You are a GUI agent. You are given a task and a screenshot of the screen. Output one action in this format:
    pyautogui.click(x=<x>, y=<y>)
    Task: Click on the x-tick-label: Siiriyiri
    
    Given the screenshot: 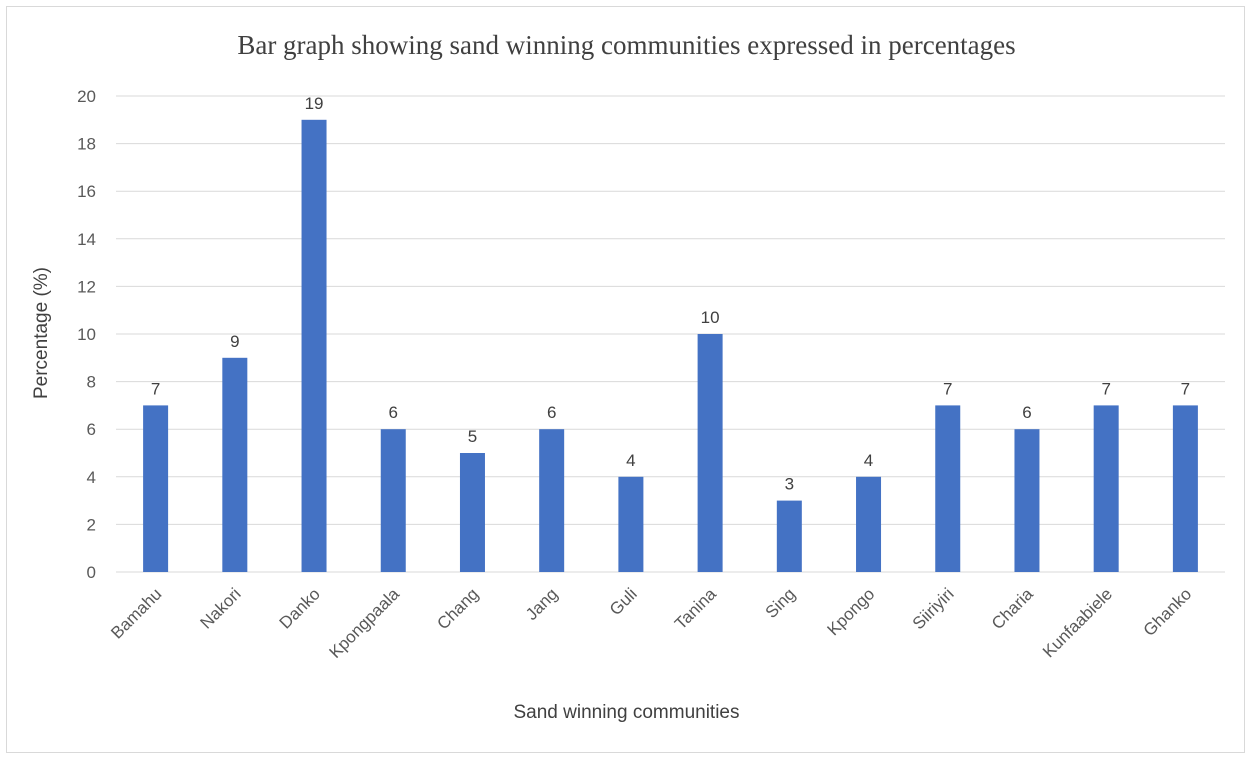 What is the action you would take?
    pyautogui.click(x=933, y=608)
    